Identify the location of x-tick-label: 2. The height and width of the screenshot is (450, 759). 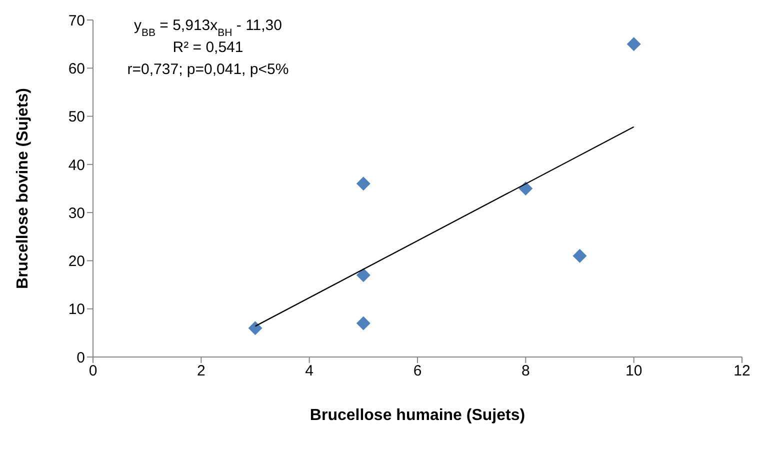
(201, 371).